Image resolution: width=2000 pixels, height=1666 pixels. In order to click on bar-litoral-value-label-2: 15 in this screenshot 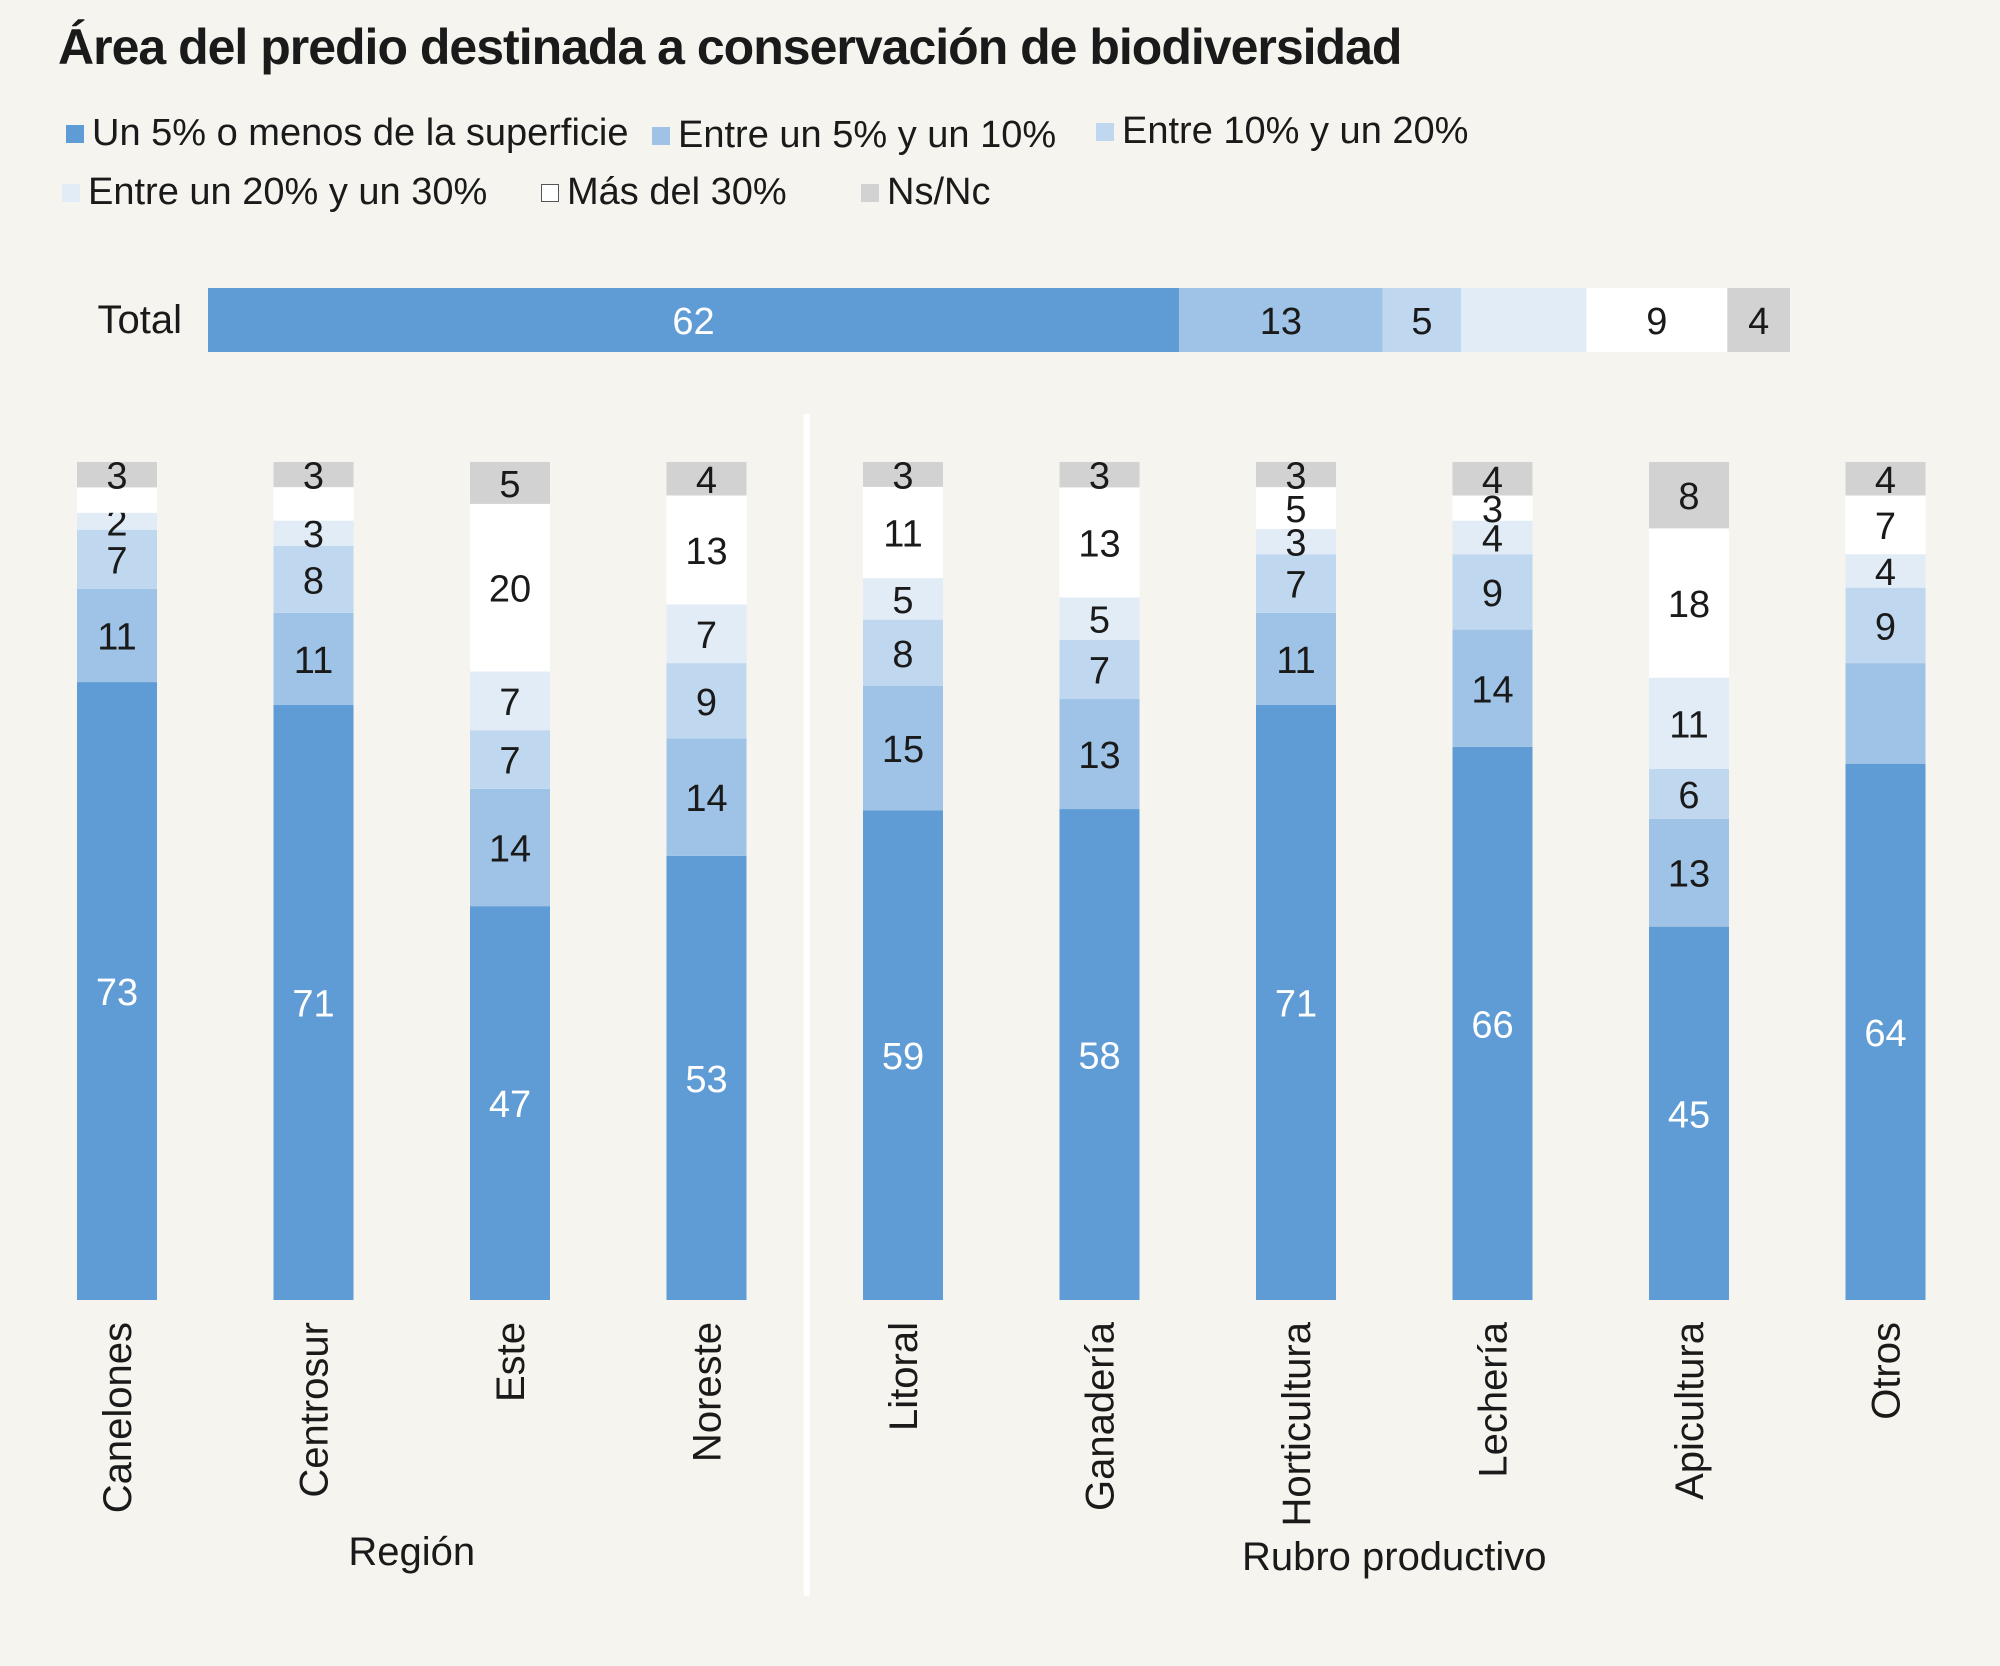, I will do `click(903, 750)`.